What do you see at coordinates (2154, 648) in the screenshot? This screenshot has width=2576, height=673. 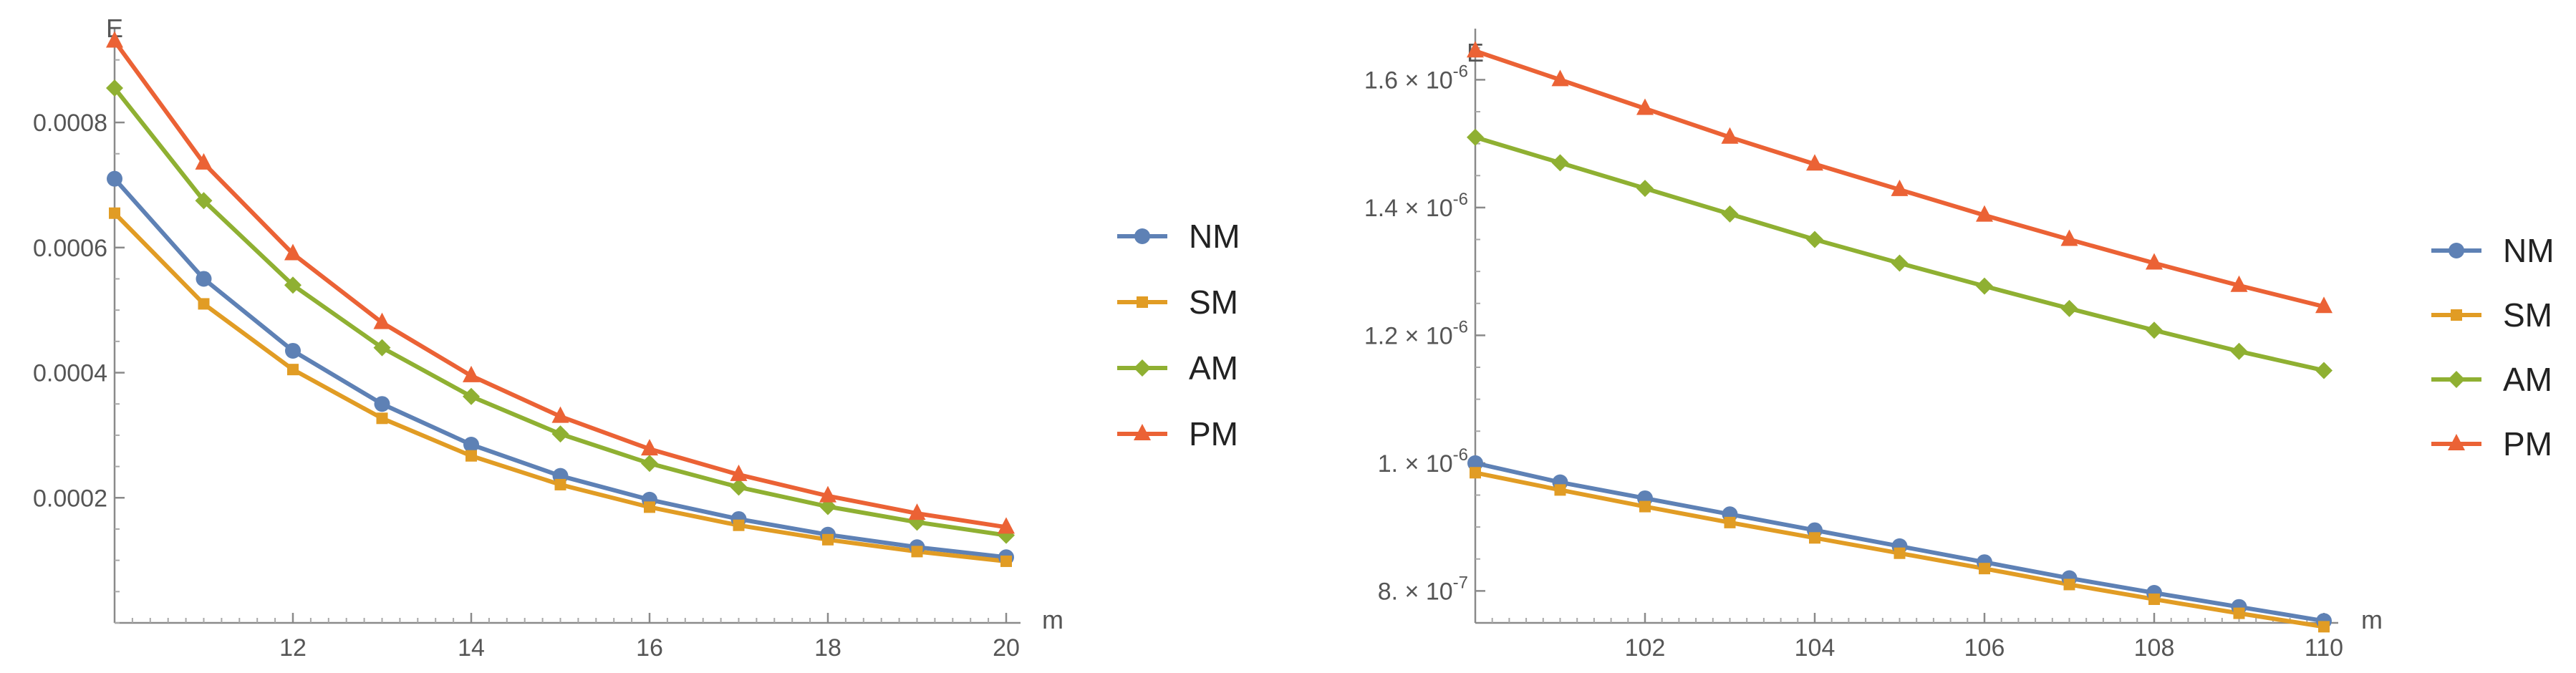 I see `x-tick-label: 108` at bounding box center [2154, 648].